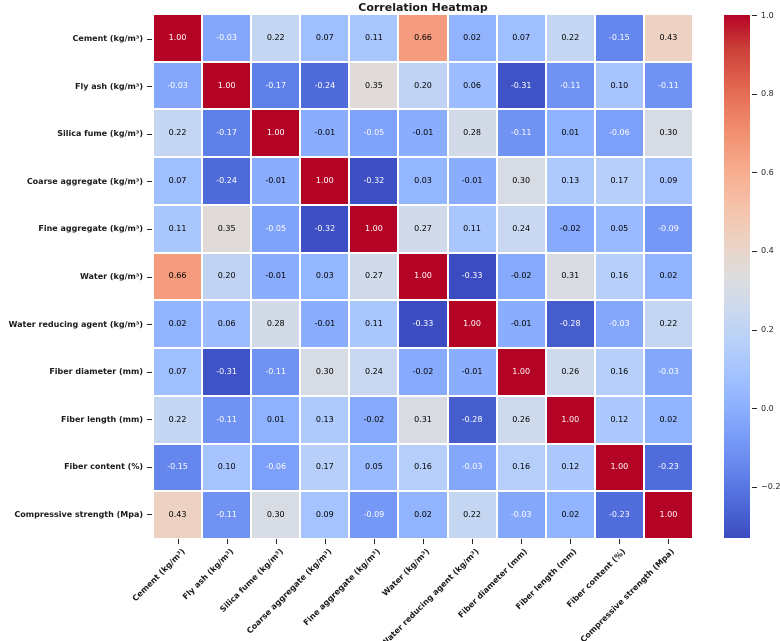 Image resolution: width=780 pixels, height=641 pixels. What do you see at coordinates (423, 419) in the screenshot?
I see `heatmap-cell: 0.31` at bounding box center [423, 419].